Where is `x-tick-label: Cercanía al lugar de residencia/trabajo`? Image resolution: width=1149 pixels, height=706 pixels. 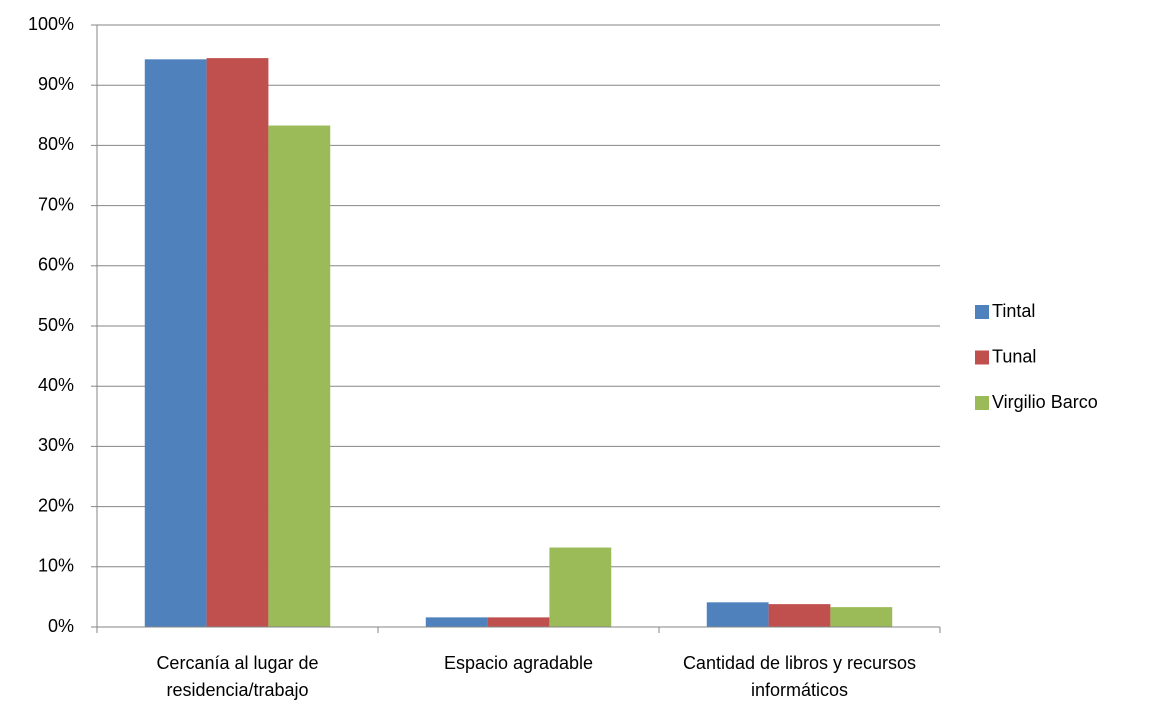
x-tick-label: Cercanía al lugar de residencia/trabajo is located at coordinates (237, 676).